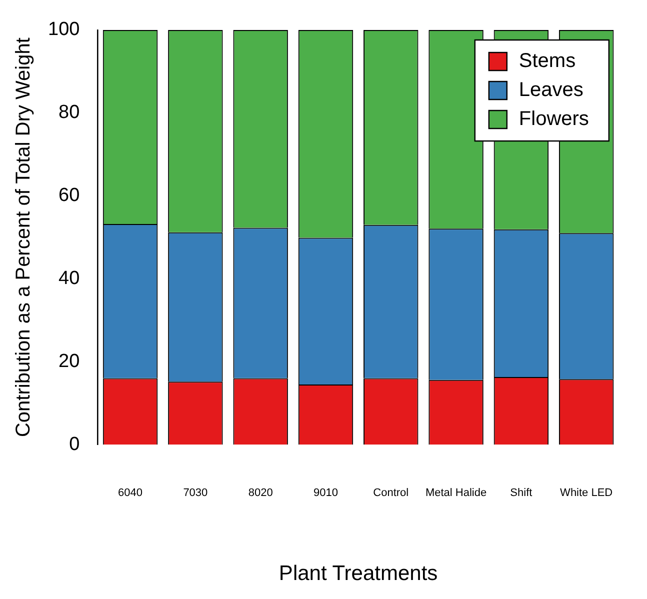 The image size is (647, 599). What do you see at coordinates (23, 237) in the screenshot?
I see `y-axis-title: Contribution as a Percent of Total Dry Weight` at bounding box center [23, 237].